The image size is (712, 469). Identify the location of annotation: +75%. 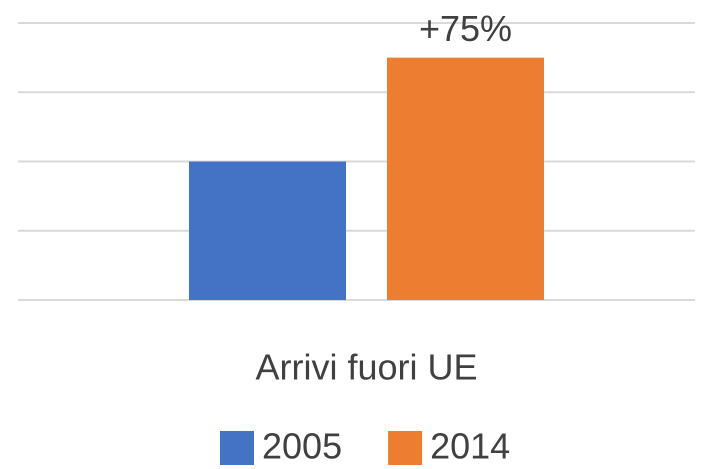
(465, 28).